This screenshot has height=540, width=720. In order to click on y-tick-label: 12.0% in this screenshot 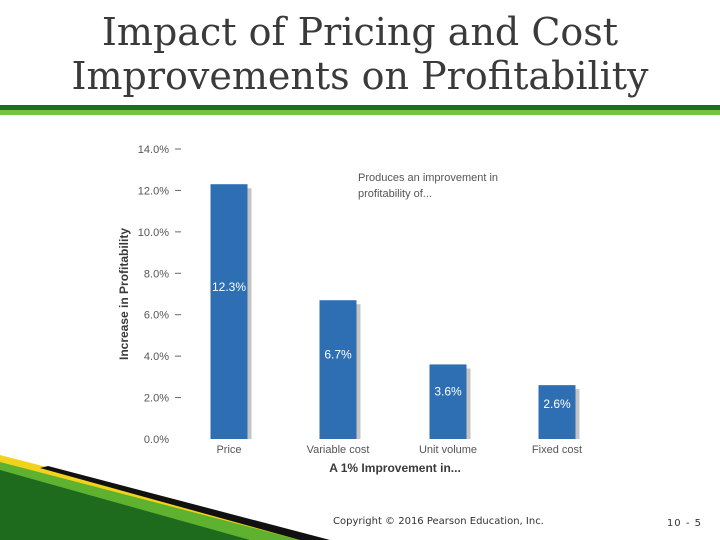, I will do `click(153, 191)`.